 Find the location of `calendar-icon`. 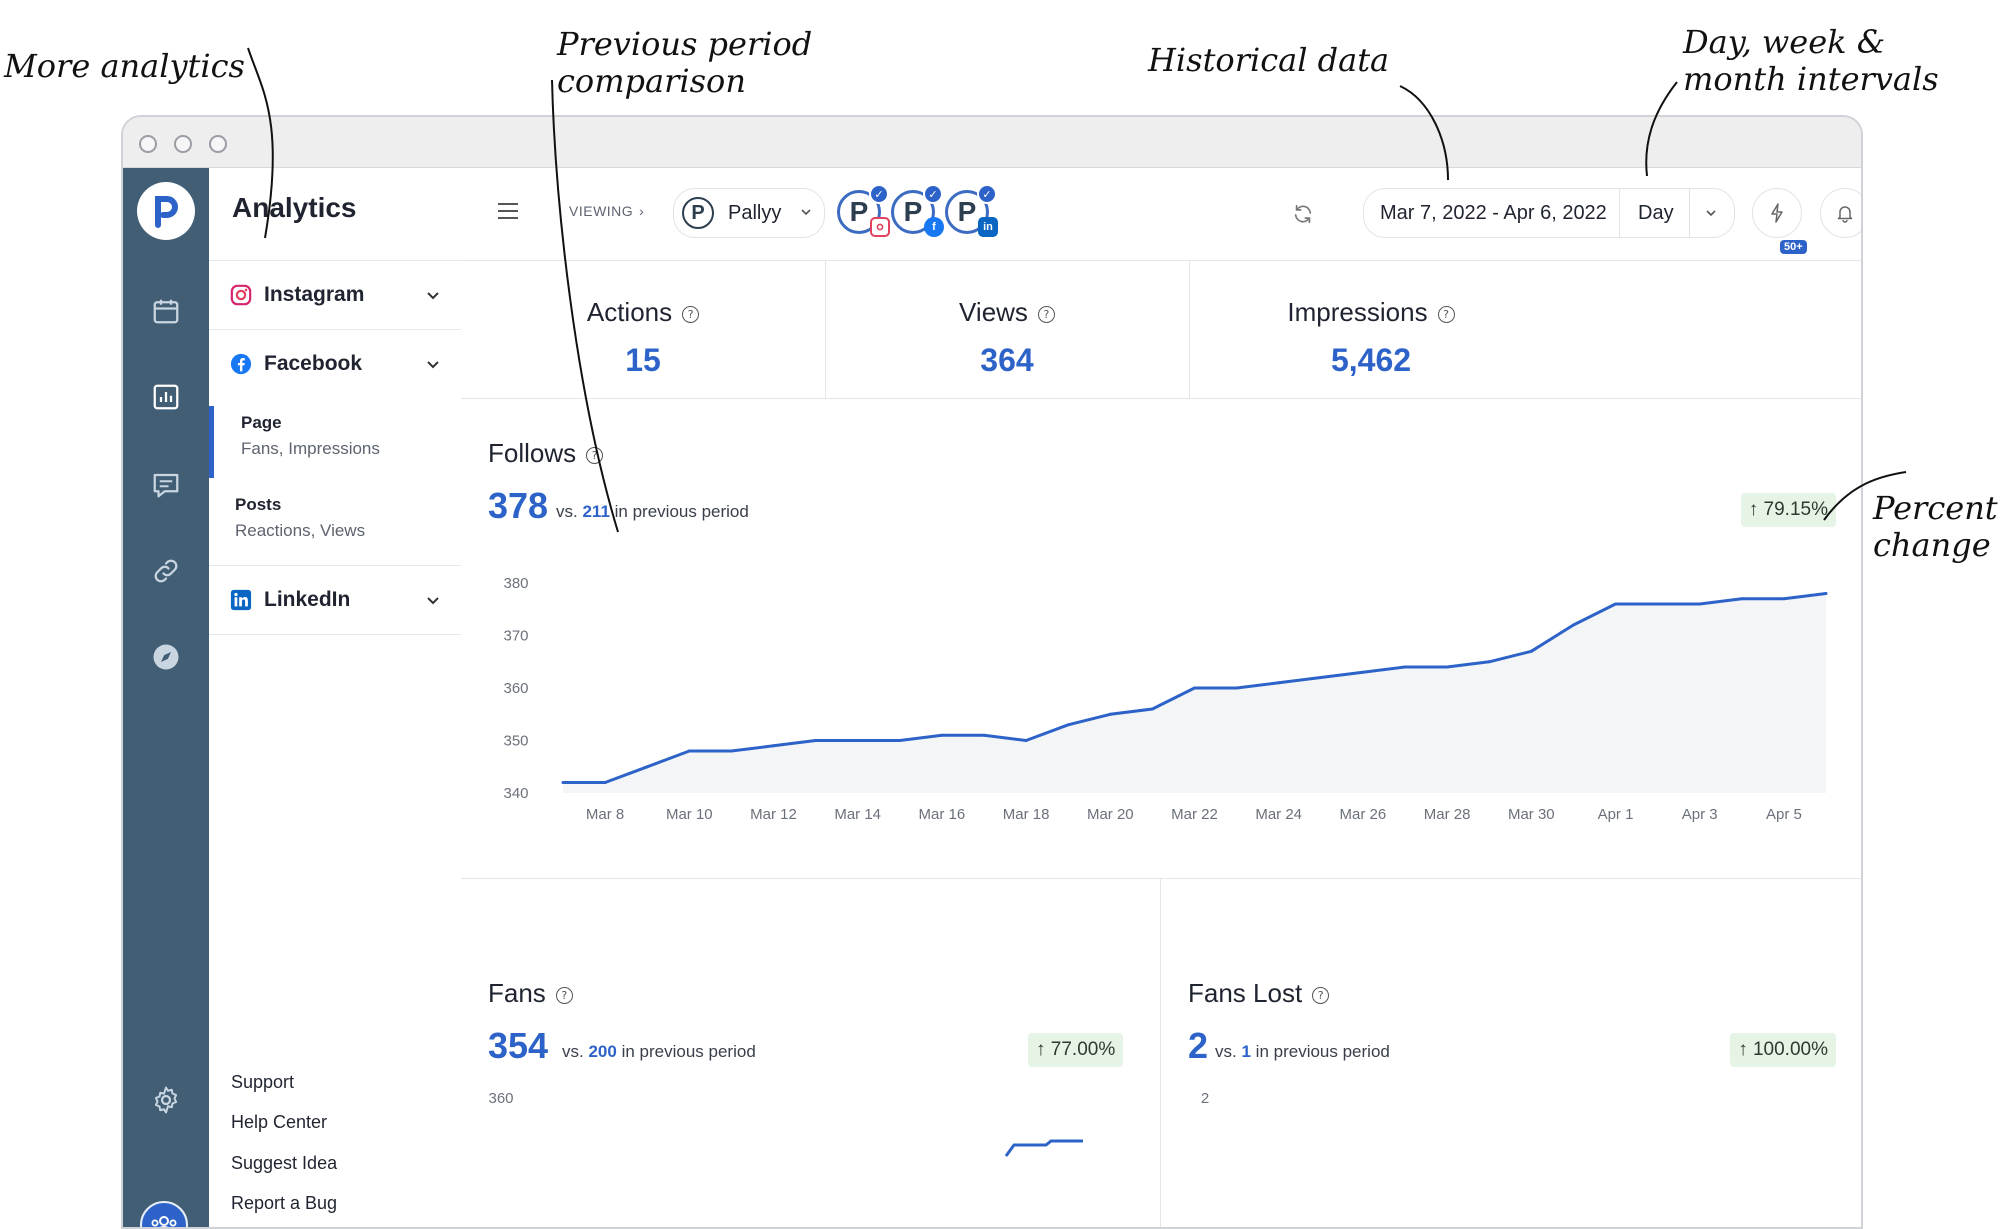

calendar-icon is located at coordinates (166, 311).